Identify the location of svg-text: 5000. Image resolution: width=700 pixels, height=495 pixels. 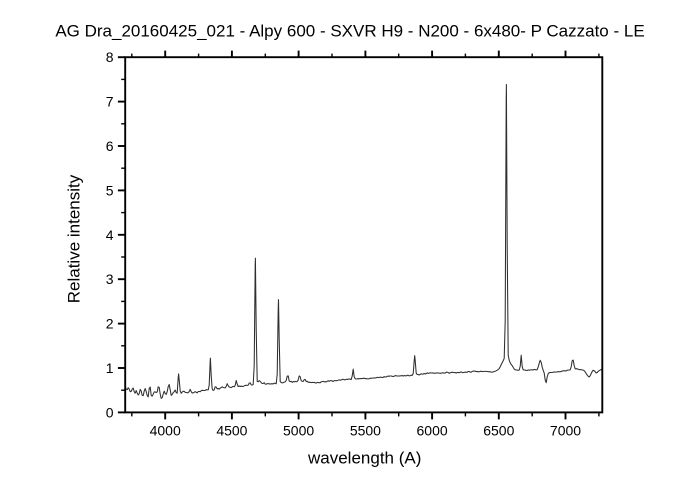
(298, 431).